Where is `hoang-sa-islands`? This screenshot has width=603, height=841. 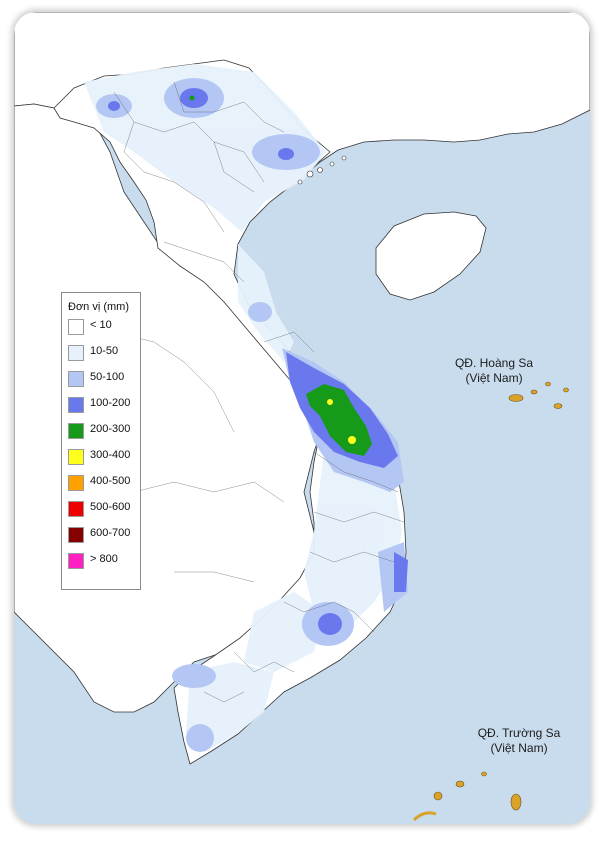 hoang-sa-islands is located at coordinates (538, 395).